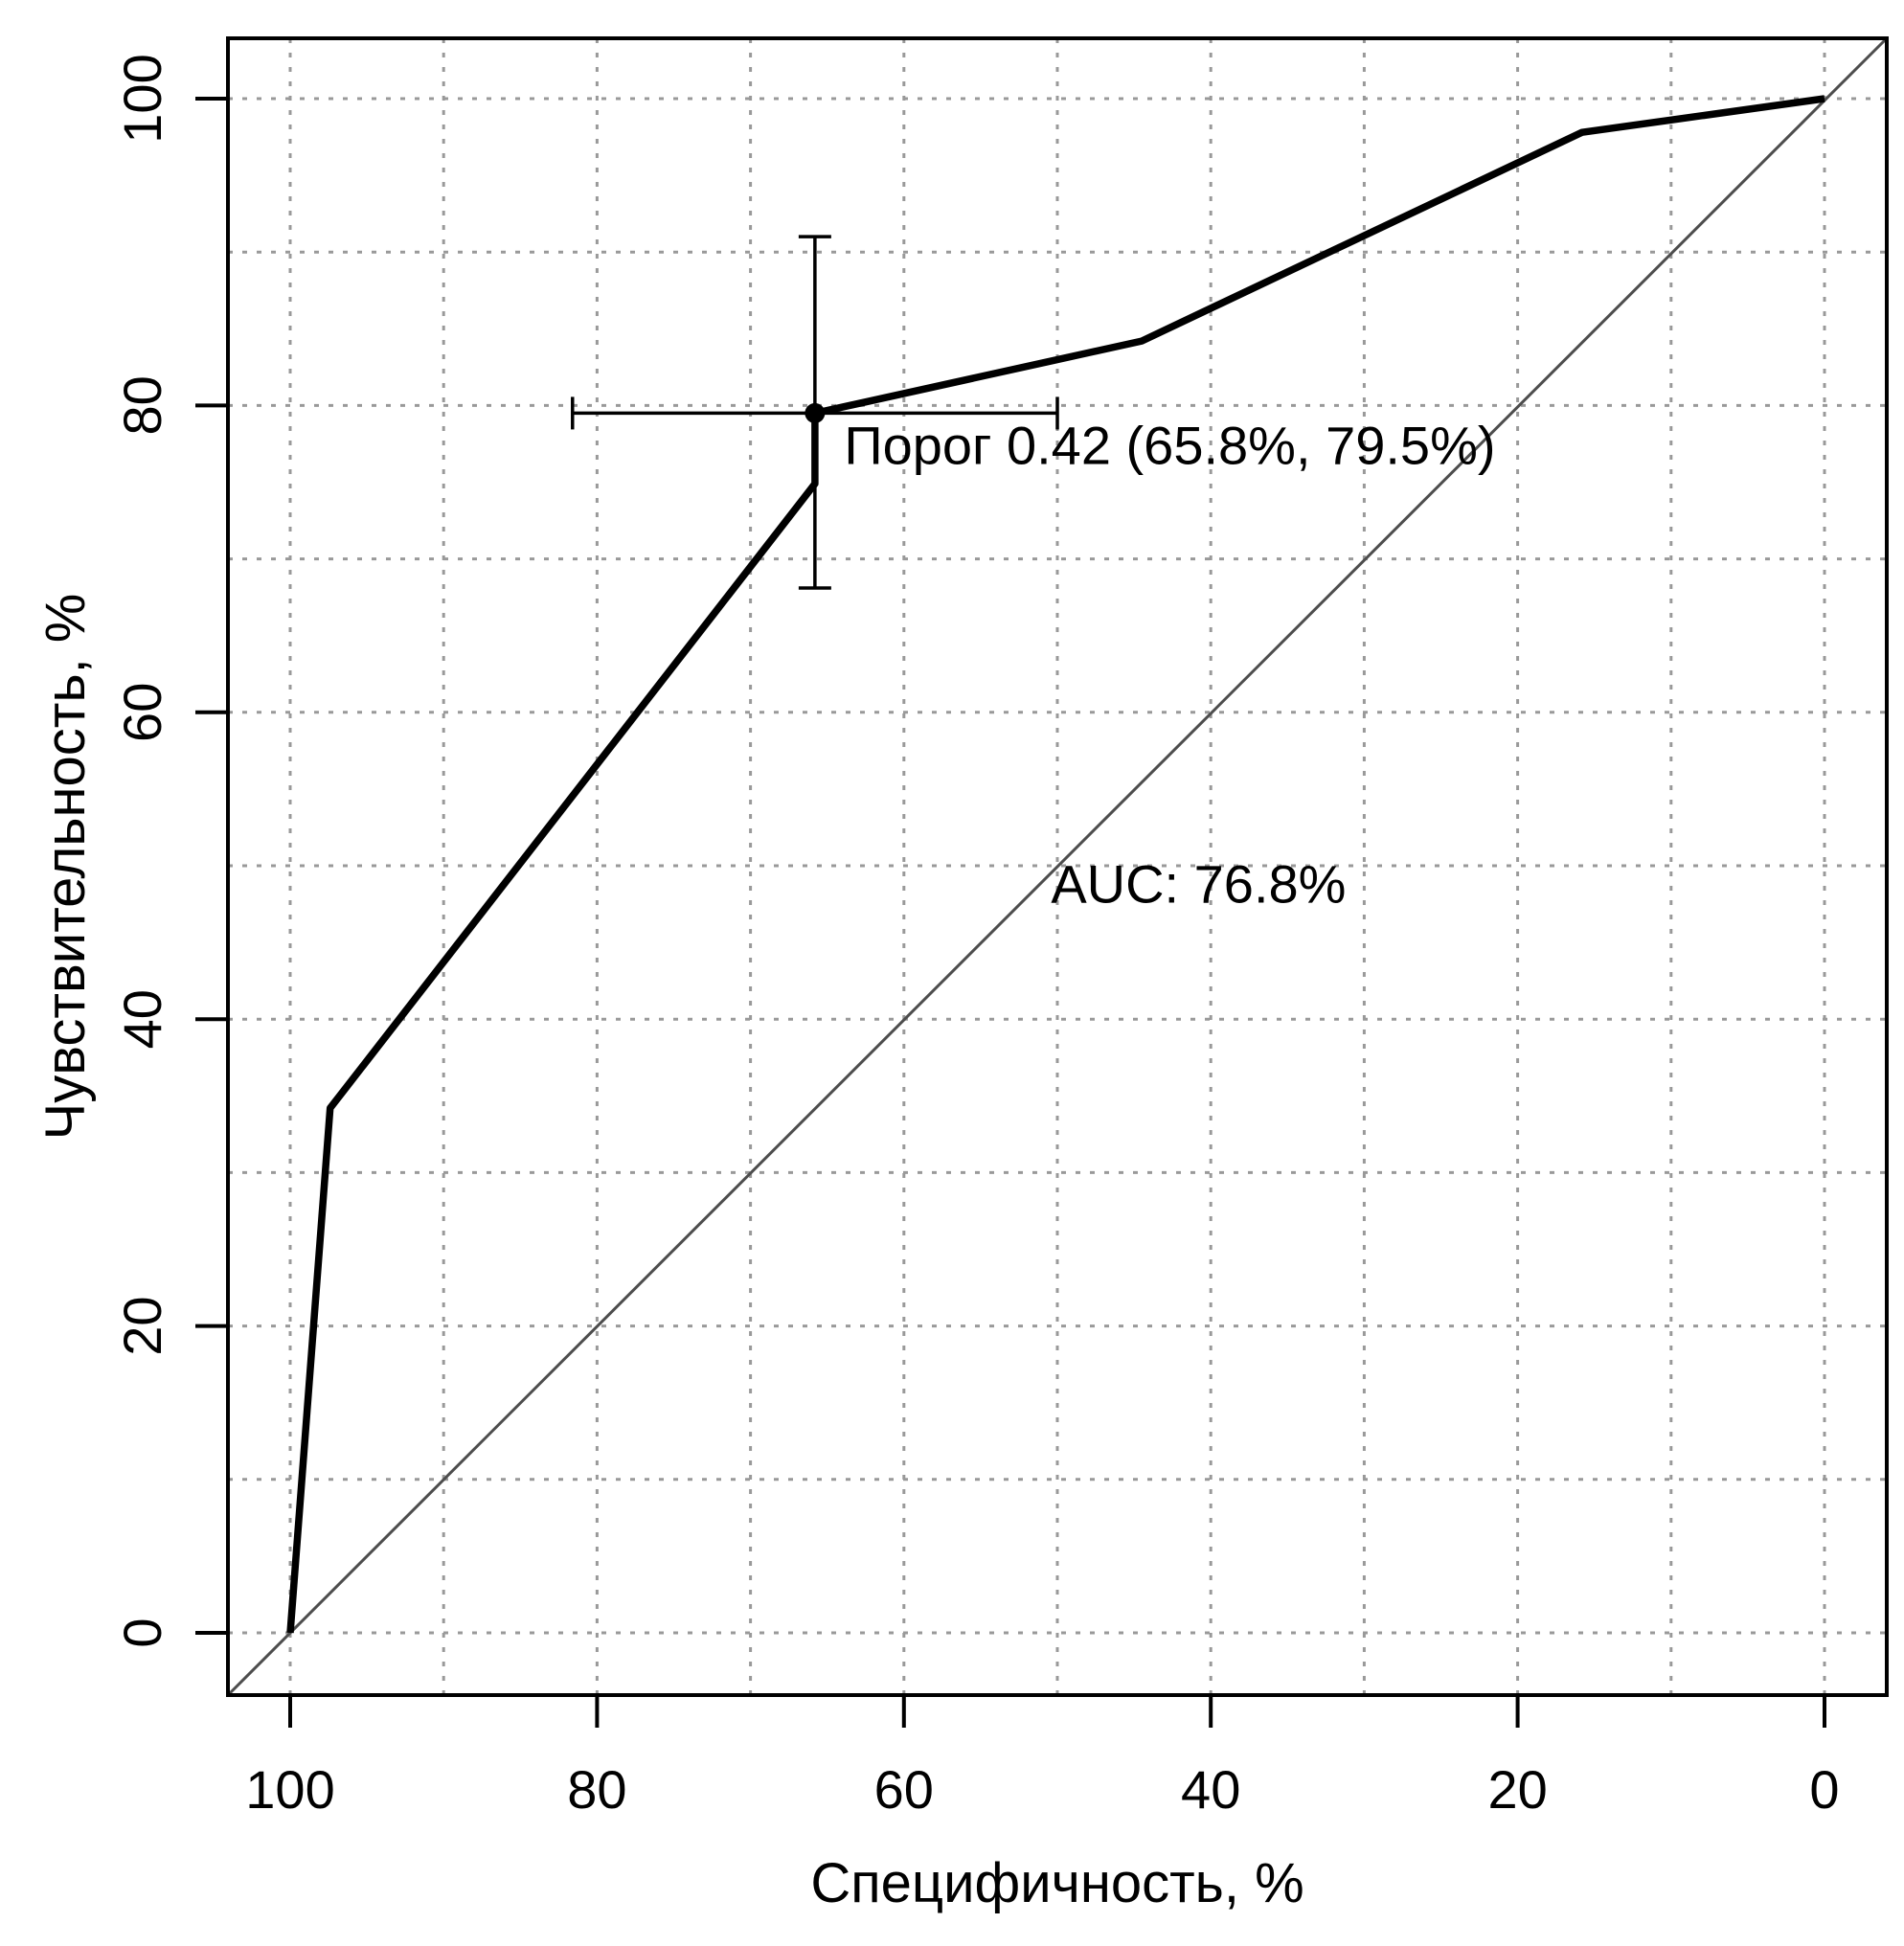 The image size is (1904, 1946). What do you see at coordinates (1517, 1789) in the screenshot?
I see `x-tick-label: 20` at bounding box center [1517, 1789].